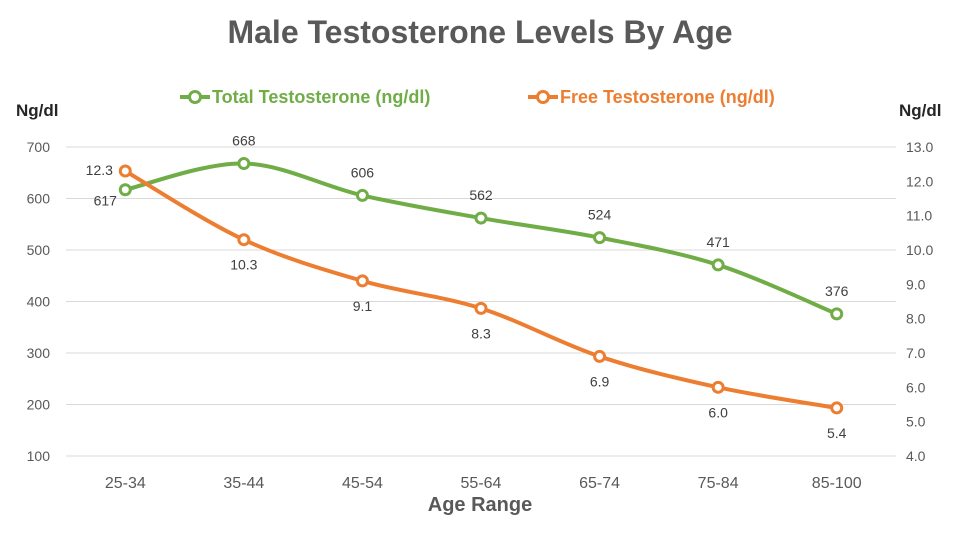  Describe the element at coordinates (919, 216) in the screenshot. I see `y-right-tick-label: 11.0` at that location.